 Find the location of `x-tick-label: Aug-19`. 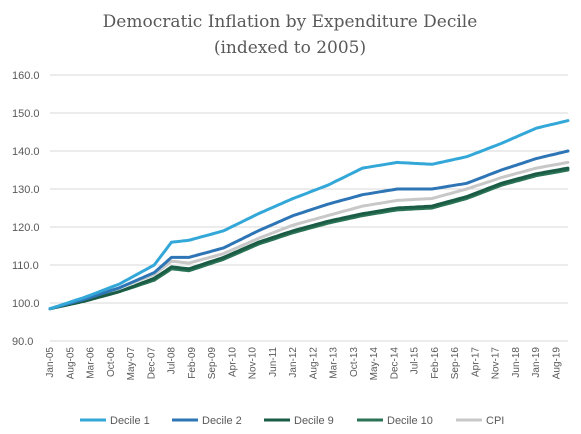

x-tick-label: Aug-19 is located at coordinates (556, 363).